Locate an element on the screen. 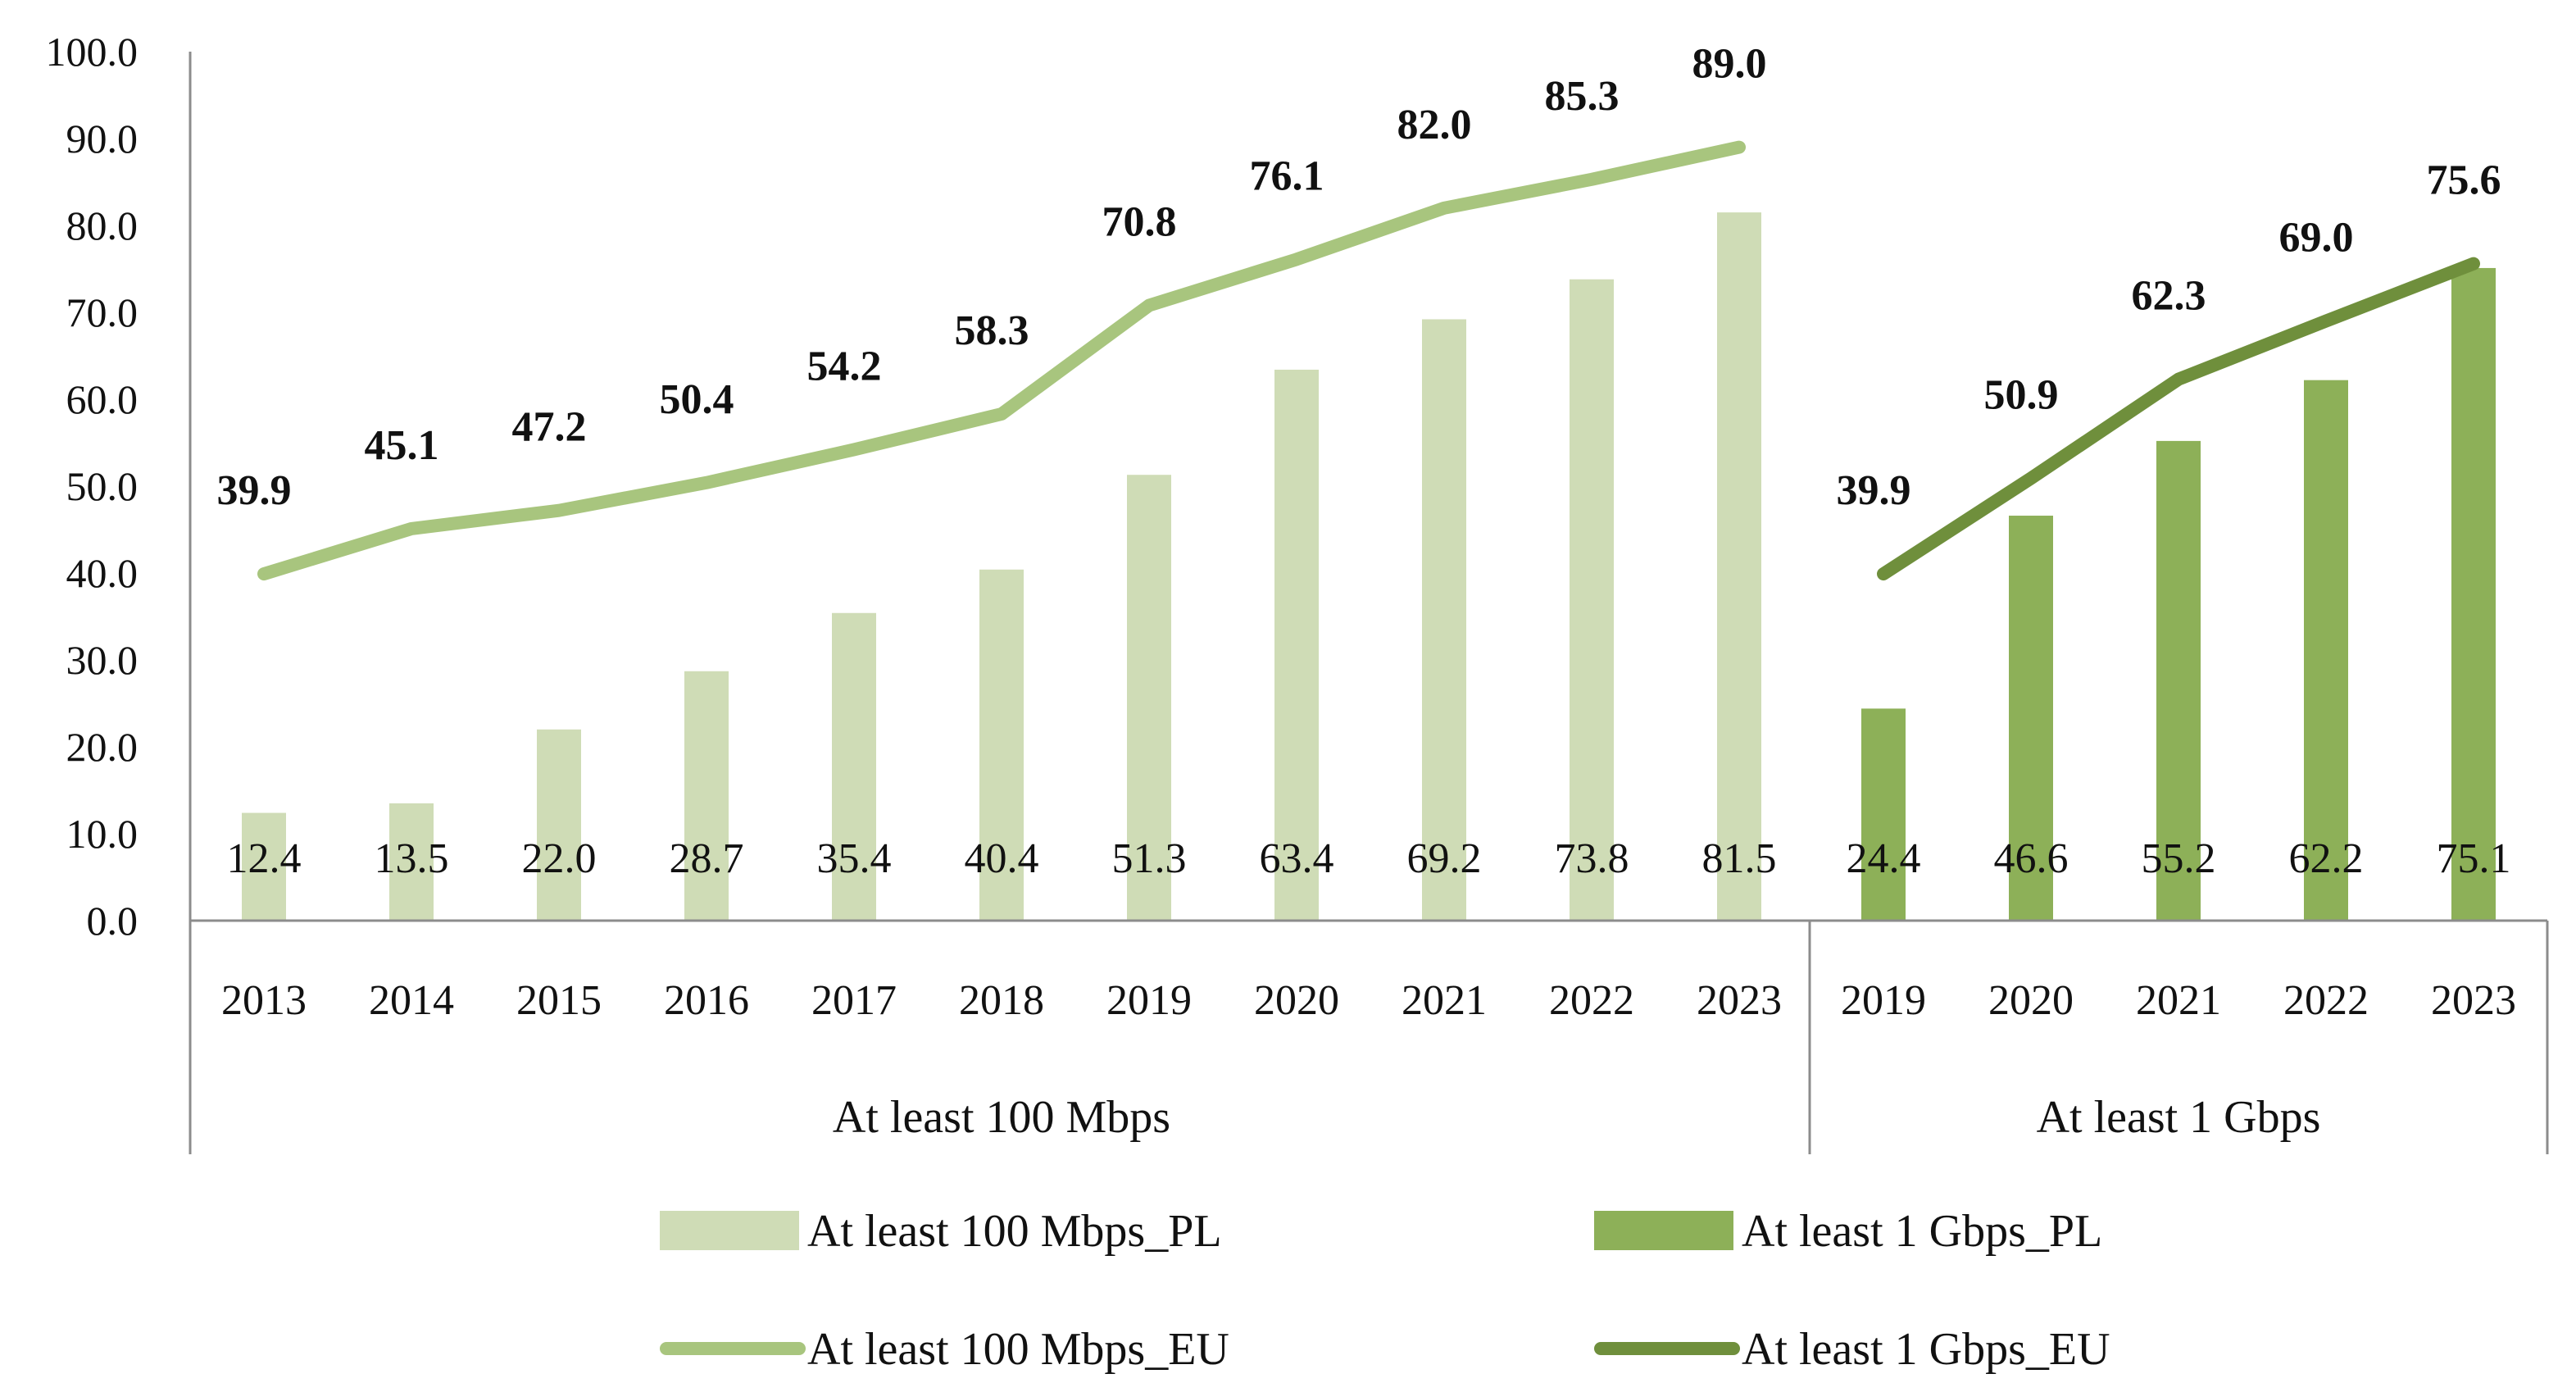 Image resolution: width=2576 pixels, height=1392 pixels. y-tick-label: 20.0 is located at coordinates (102, 747).